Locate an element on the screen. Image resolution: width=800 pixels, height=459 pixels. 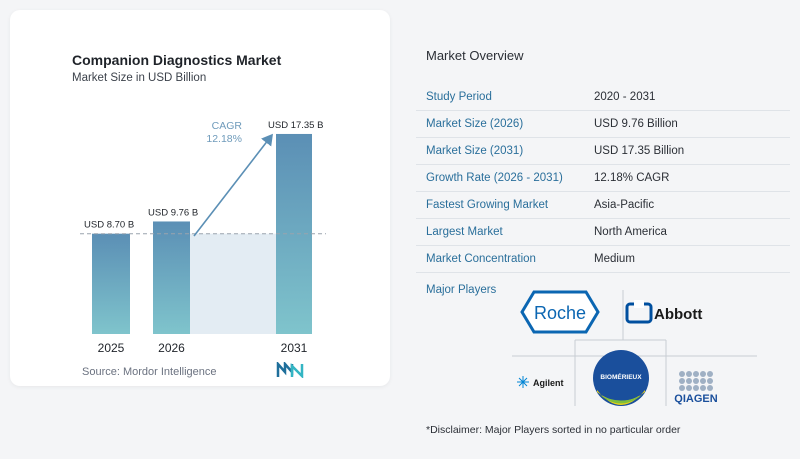
agilent-logo: Agilent is located at coordinates (540, 382).